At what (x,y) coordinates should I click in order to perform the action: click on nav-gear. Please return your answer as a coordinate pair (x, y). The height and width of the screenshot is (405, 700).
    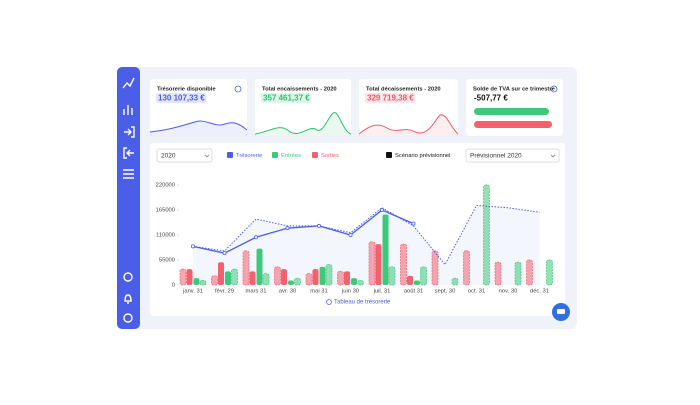
    Looking at the image, I should click on (128, 318).